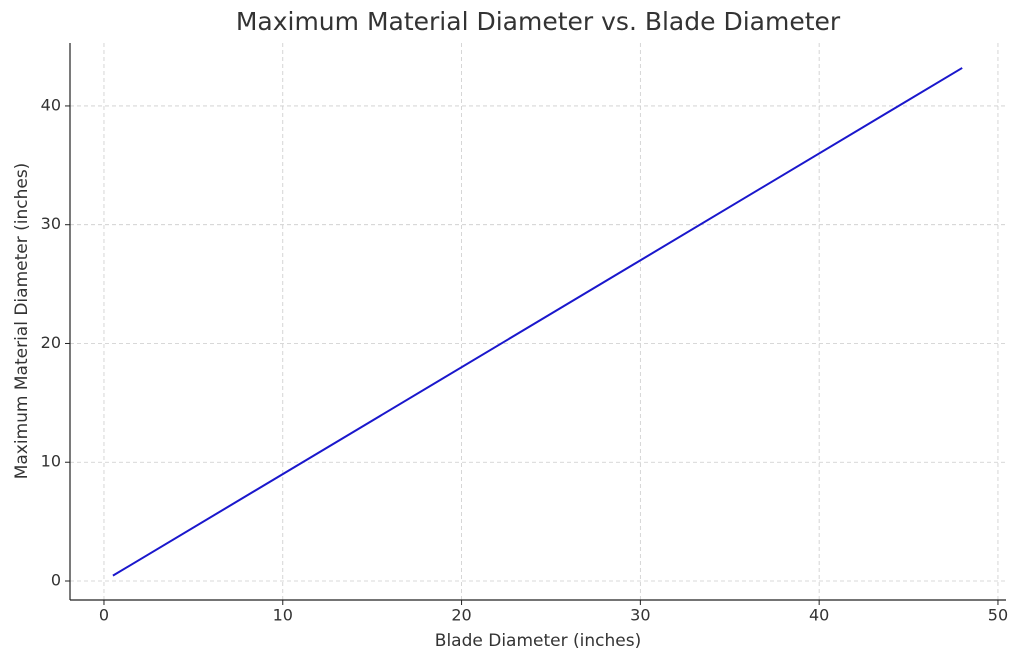 The image size is (1024, 665). I want to click on x-tick-label: 30, so click(640, 615).